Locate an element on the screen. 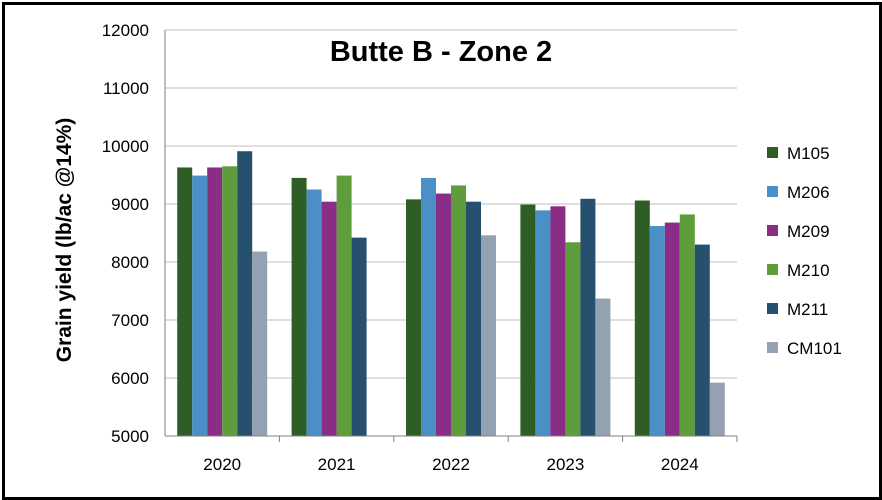  x-tick-label: 2024 is located at coordinates (680, 464).